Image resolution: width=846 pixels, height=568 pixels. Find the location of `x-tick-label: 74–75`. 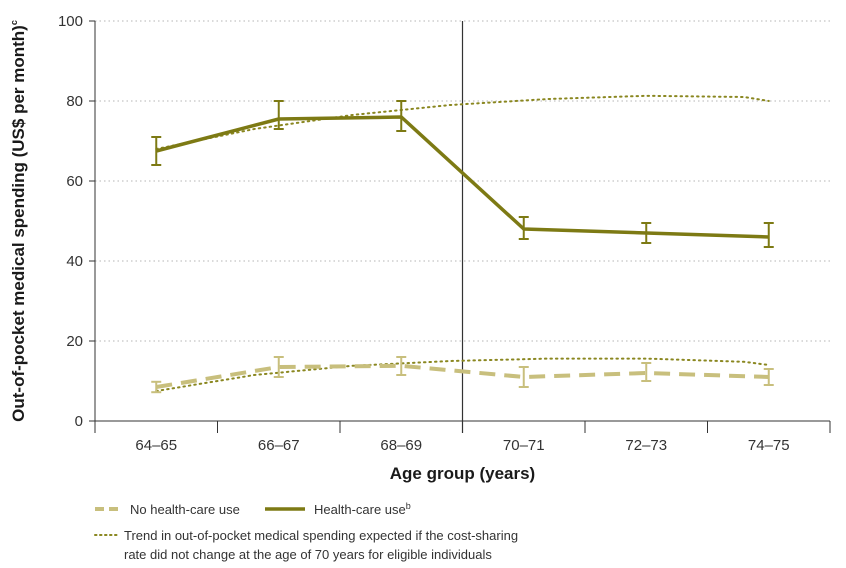

x-tick-label: 74–75 is located at coordinates (769, 445).